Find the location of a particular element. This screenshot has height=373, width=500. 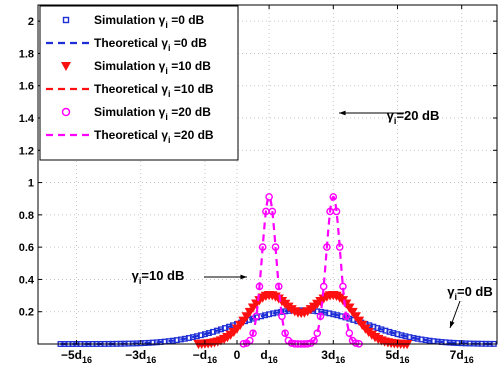

annotation-label-text-end: =0 dB is located at coordinates (475, 291).